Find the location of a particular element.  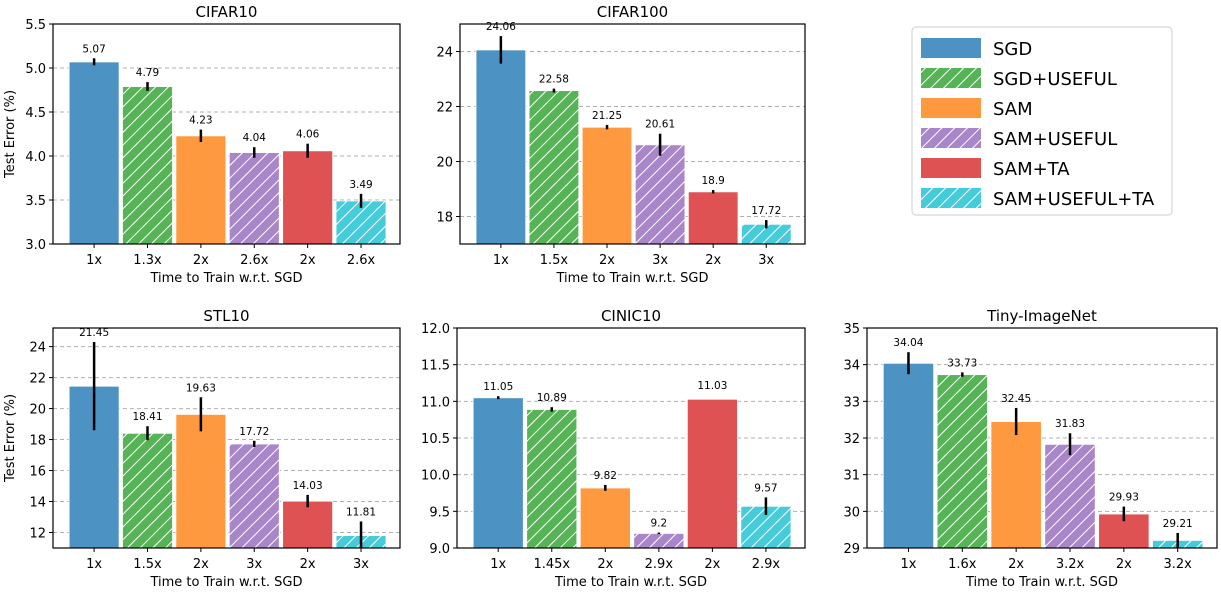

y-tick-label: 3.0 is located at coordinates (35, 245).